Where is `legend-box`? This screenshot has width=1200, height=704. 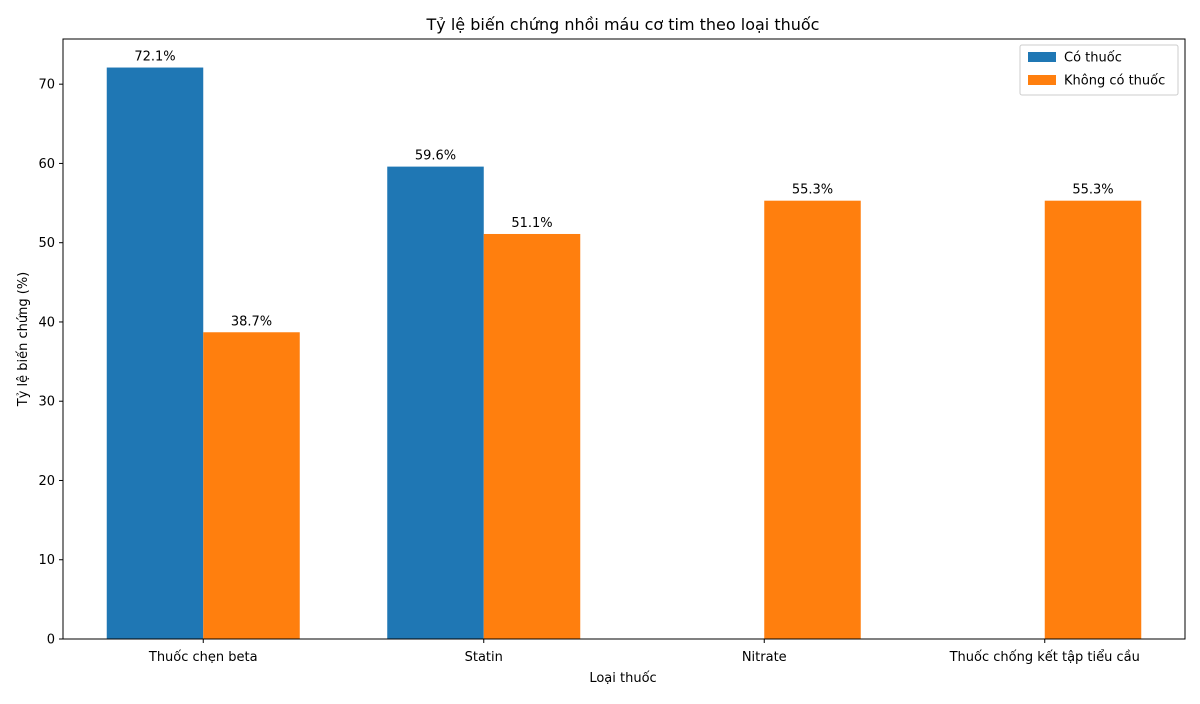 legend-box is located at coordinates (1099, 70).